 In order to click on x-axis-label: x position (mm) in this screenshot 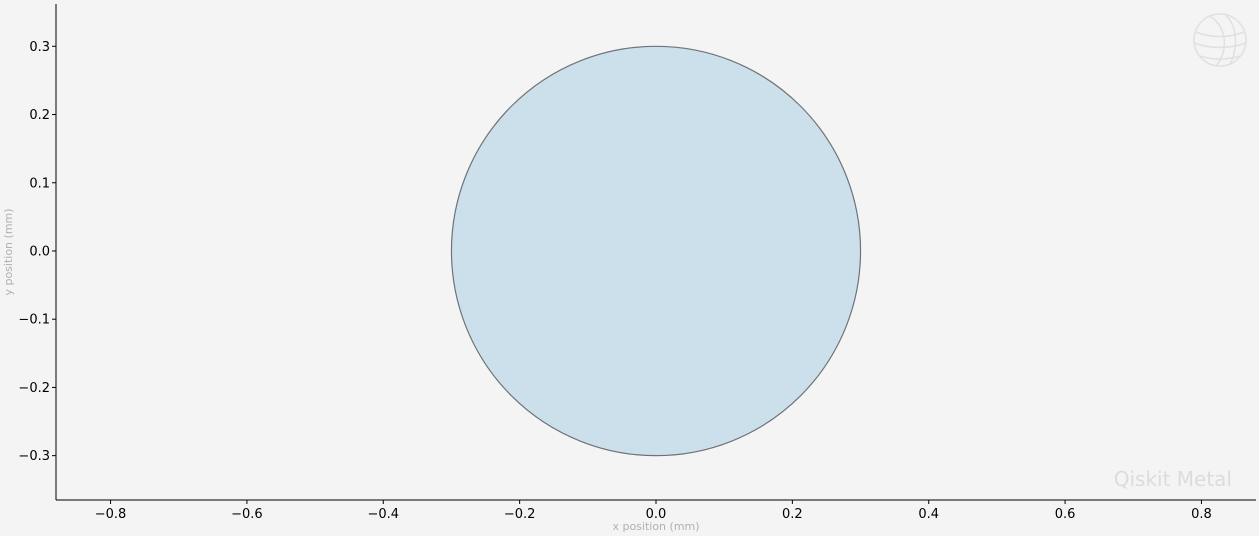, I will do `click(655, 526)`.